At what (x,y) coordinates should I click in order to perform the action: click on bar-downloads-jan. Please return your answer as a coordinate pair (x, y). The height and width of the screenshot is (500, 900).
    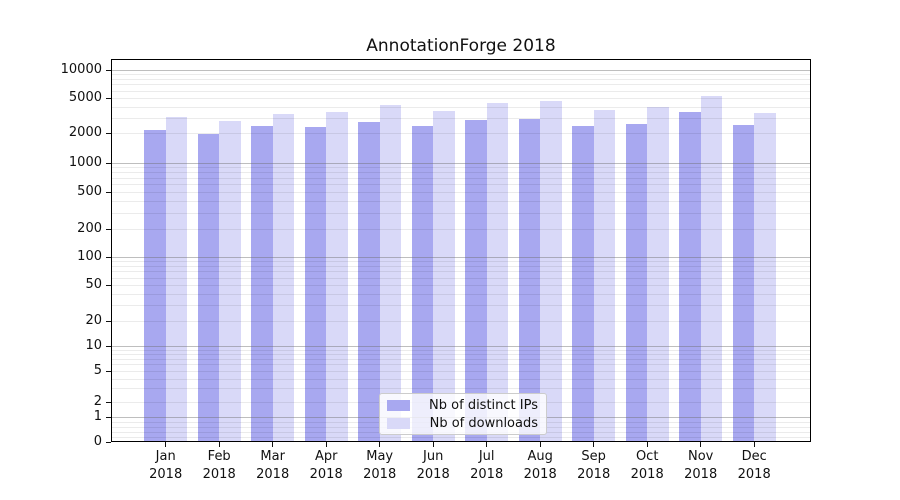
    Looking at the image, I should click on (176, 279).